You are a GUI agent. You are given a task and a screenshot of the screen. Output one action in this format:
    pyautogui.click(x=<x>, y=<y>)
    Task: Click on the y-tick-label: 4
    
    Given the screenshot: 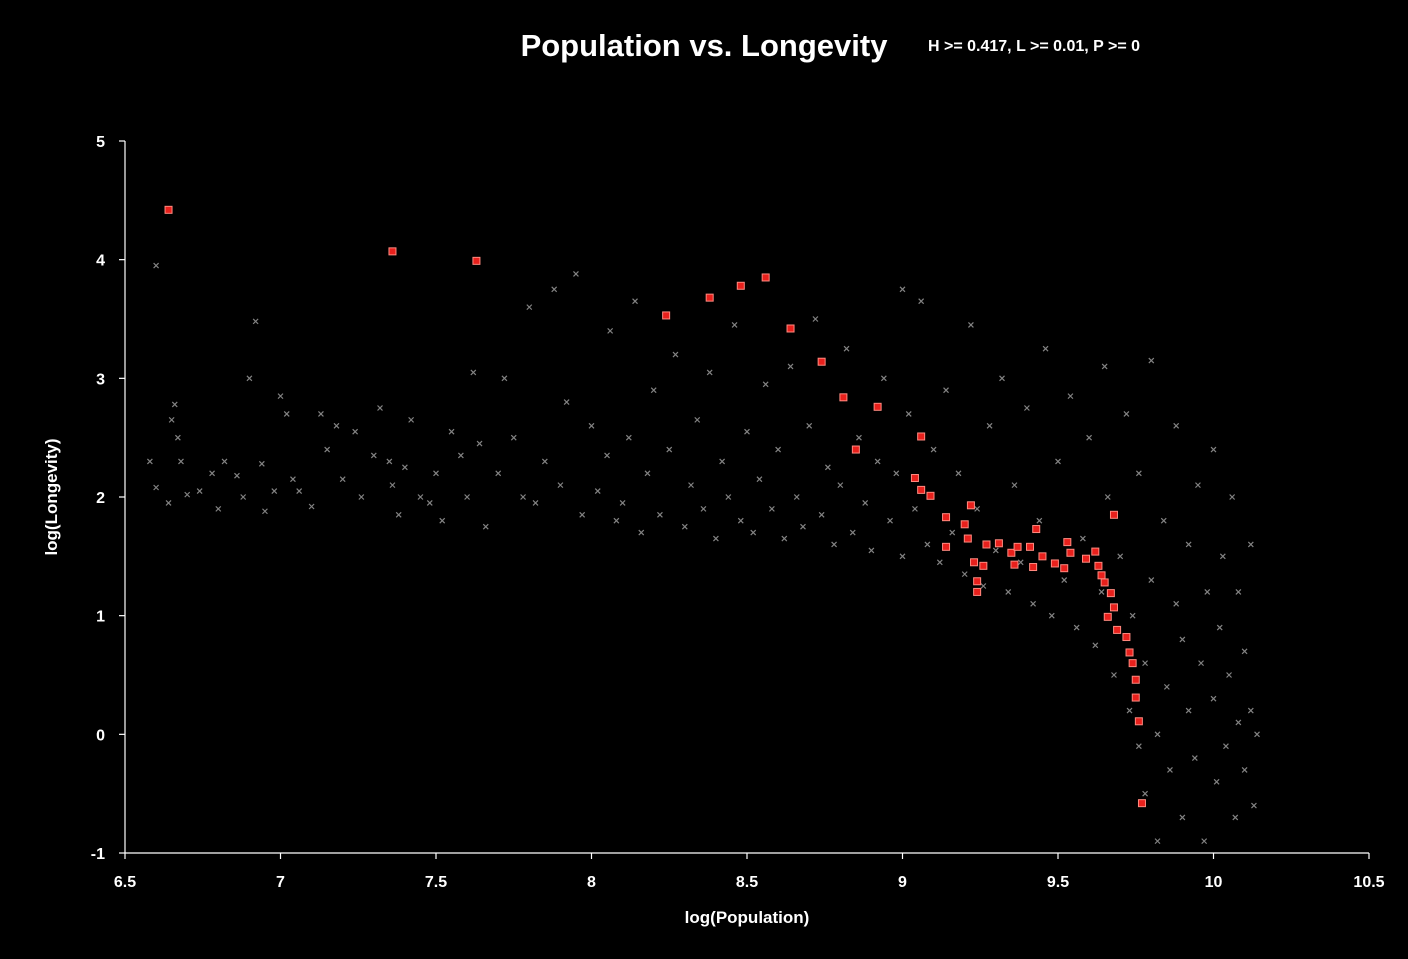 What is the action you would take?
    pyautogui.click(x=100, y=261)
    